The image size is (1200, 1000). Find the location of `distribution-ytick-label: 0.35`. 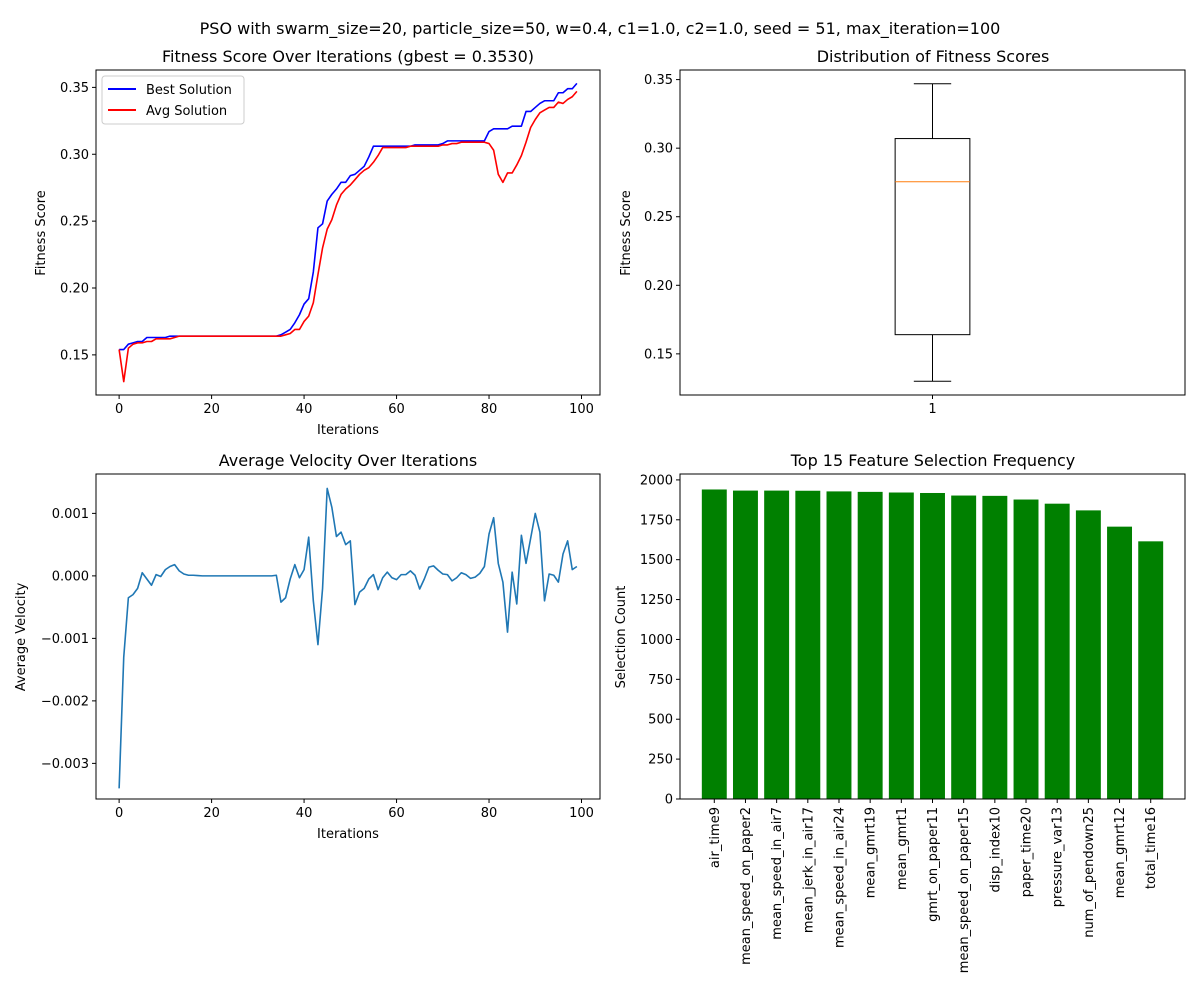

distribution-ytick-label: 0.35 is located at coordinates (658, 80).